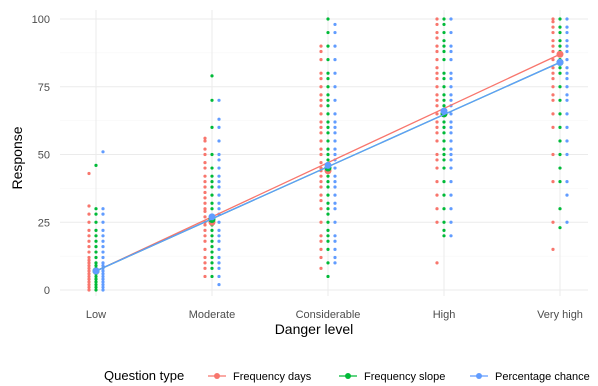  Describe the element at coordinates (334, 315) in the screenshot. I see `x-tick-labels: Low Moderate Considerable High Very high` at that location.